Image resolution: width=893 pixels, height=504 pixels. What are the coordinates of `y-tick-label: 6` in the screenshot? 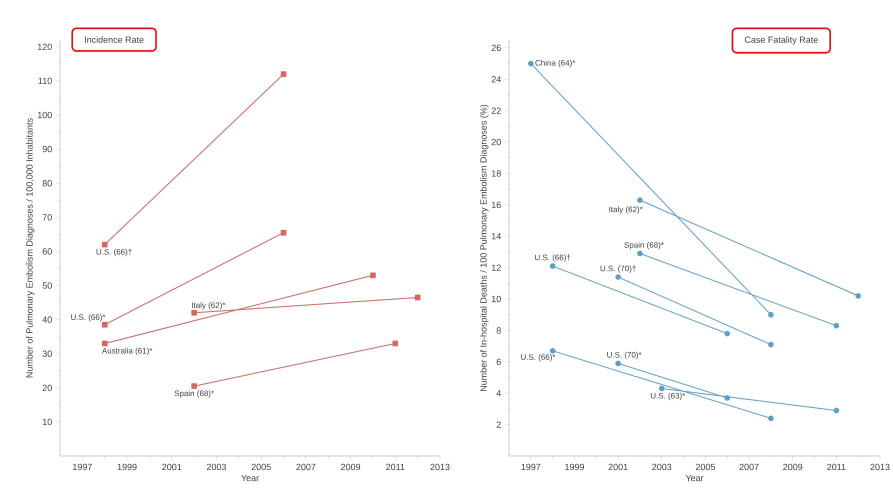 It's located at (498, 361).